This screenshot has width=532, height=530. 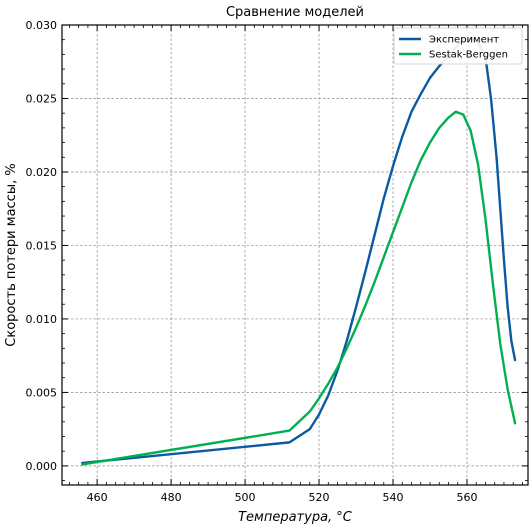 I want to click on x-tick-label: 520, so click(x=319, y=497).